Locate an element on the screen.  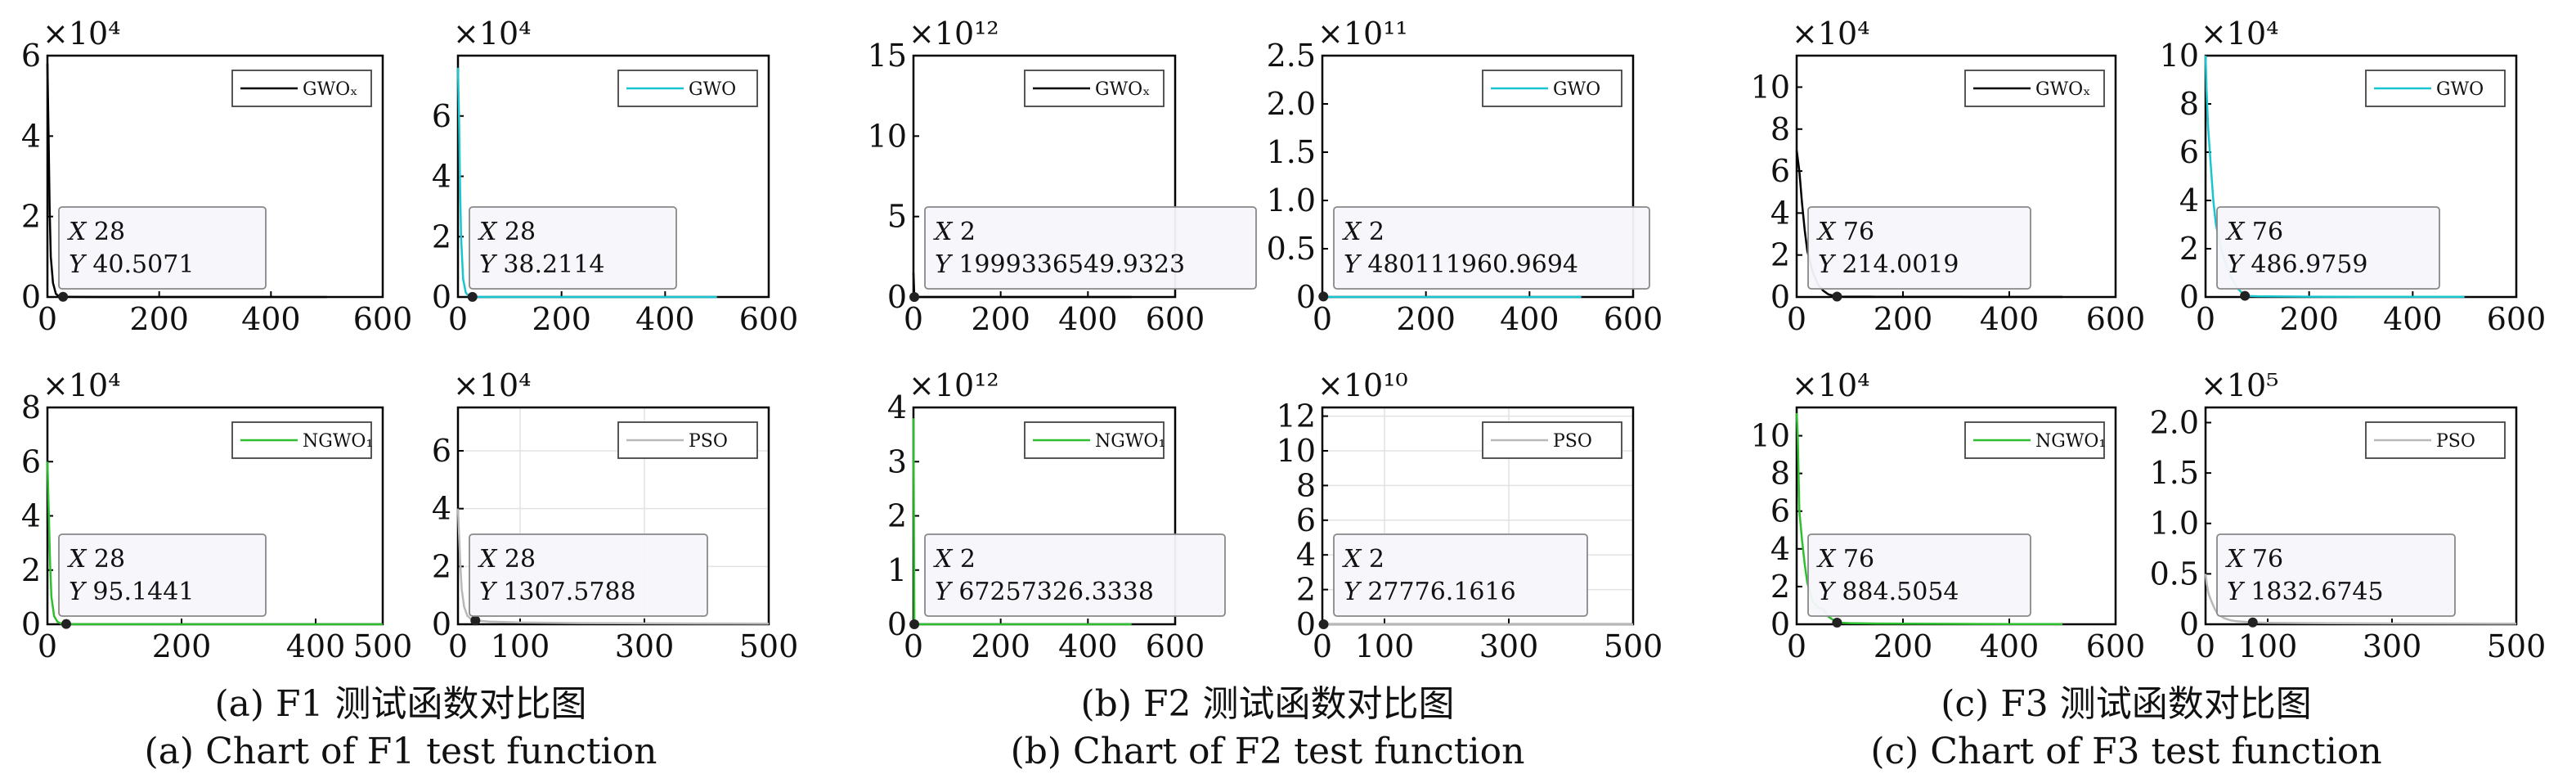
chart-panel-1: 0 200 400 600 0 2 4 6×10⁴ GWOₓ X 28 Y 40.5071 is located at coordinates (216, 177).